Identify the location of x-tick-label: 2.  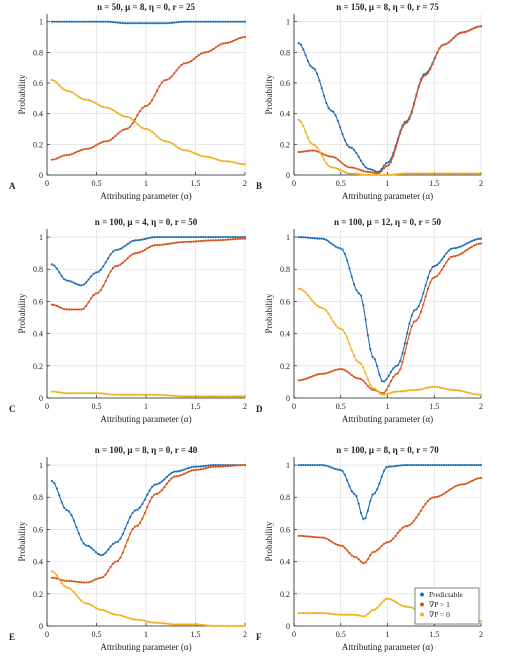
(481, 634).